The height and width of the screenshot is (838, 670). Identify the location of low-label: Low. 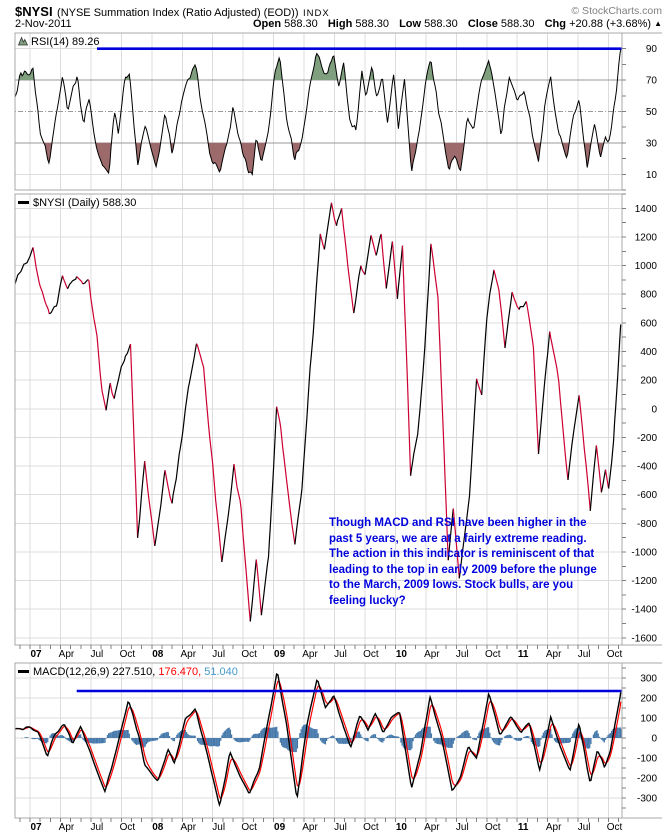
(410, 24).